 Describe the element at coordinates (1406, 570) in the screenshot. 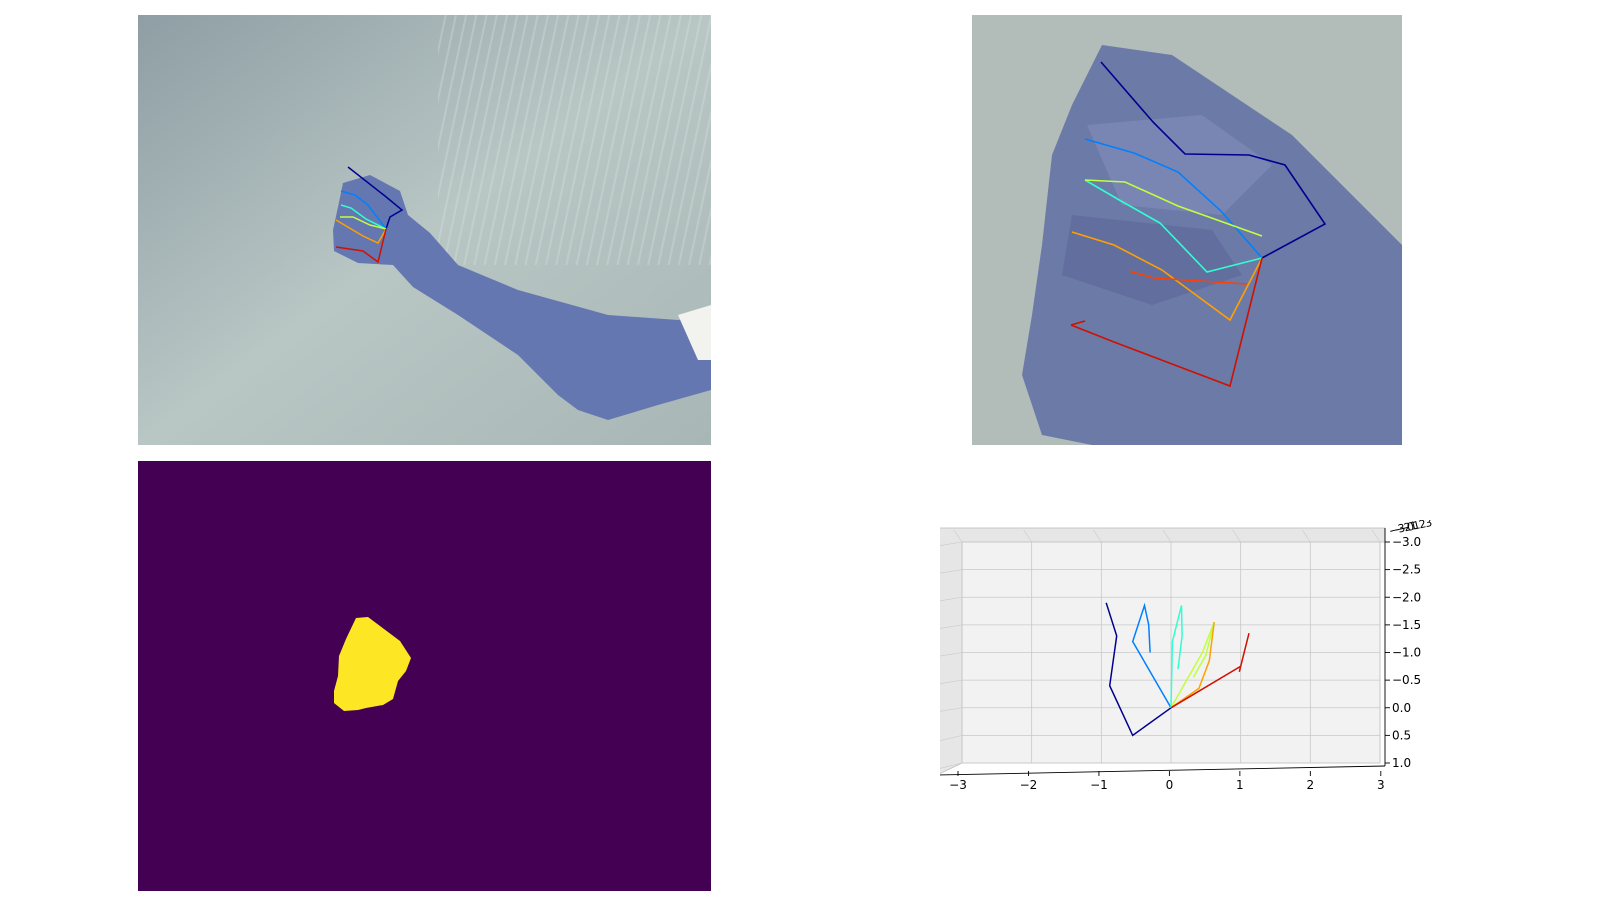

I see `y-tick-label: −2.5` at that location.